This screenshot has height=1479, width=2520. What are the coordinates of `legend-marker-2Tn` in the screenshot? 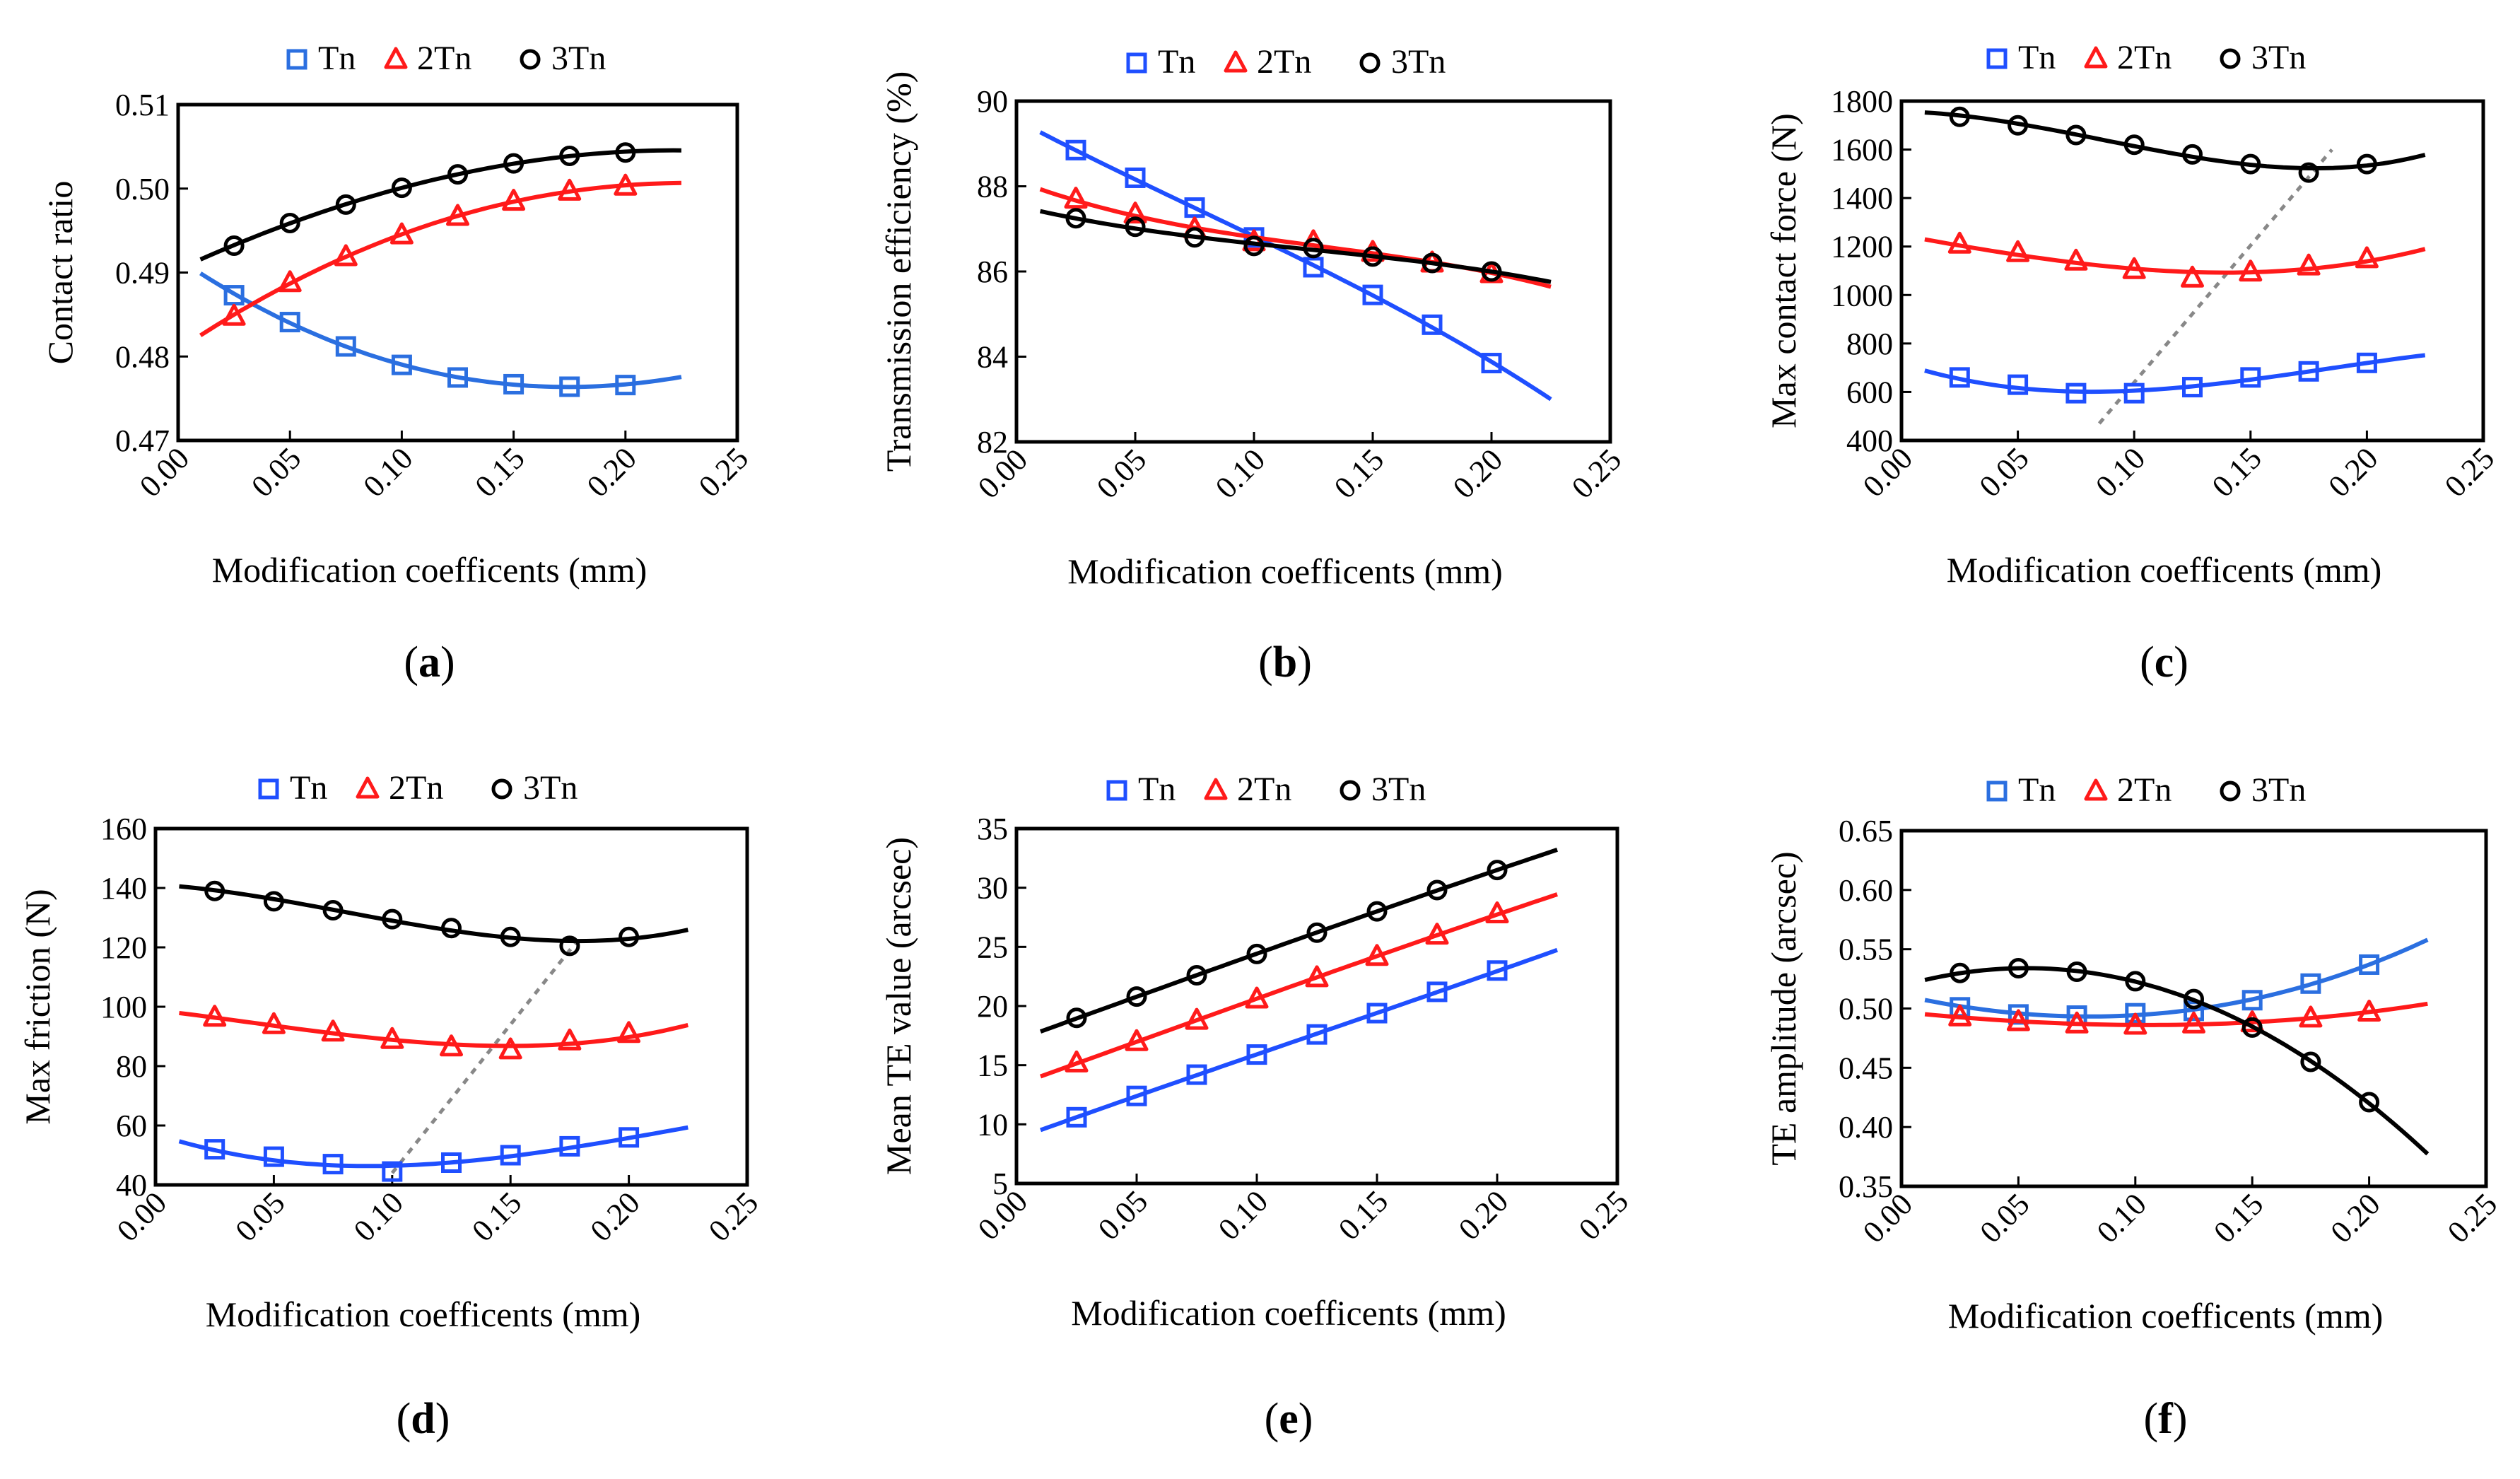 It's located at (396, 58).